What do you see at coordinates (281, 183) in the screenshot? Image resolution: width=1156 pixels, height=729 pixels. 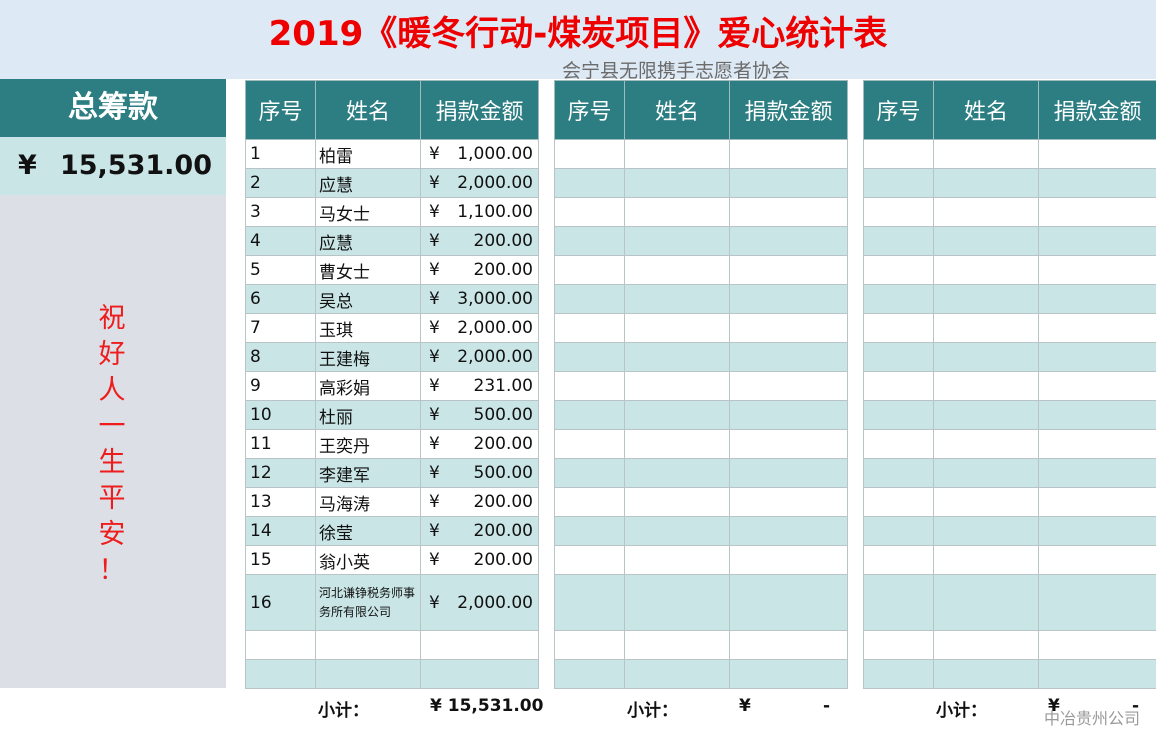 I see `seq-cell: 2` at bounding box center [281, 183].